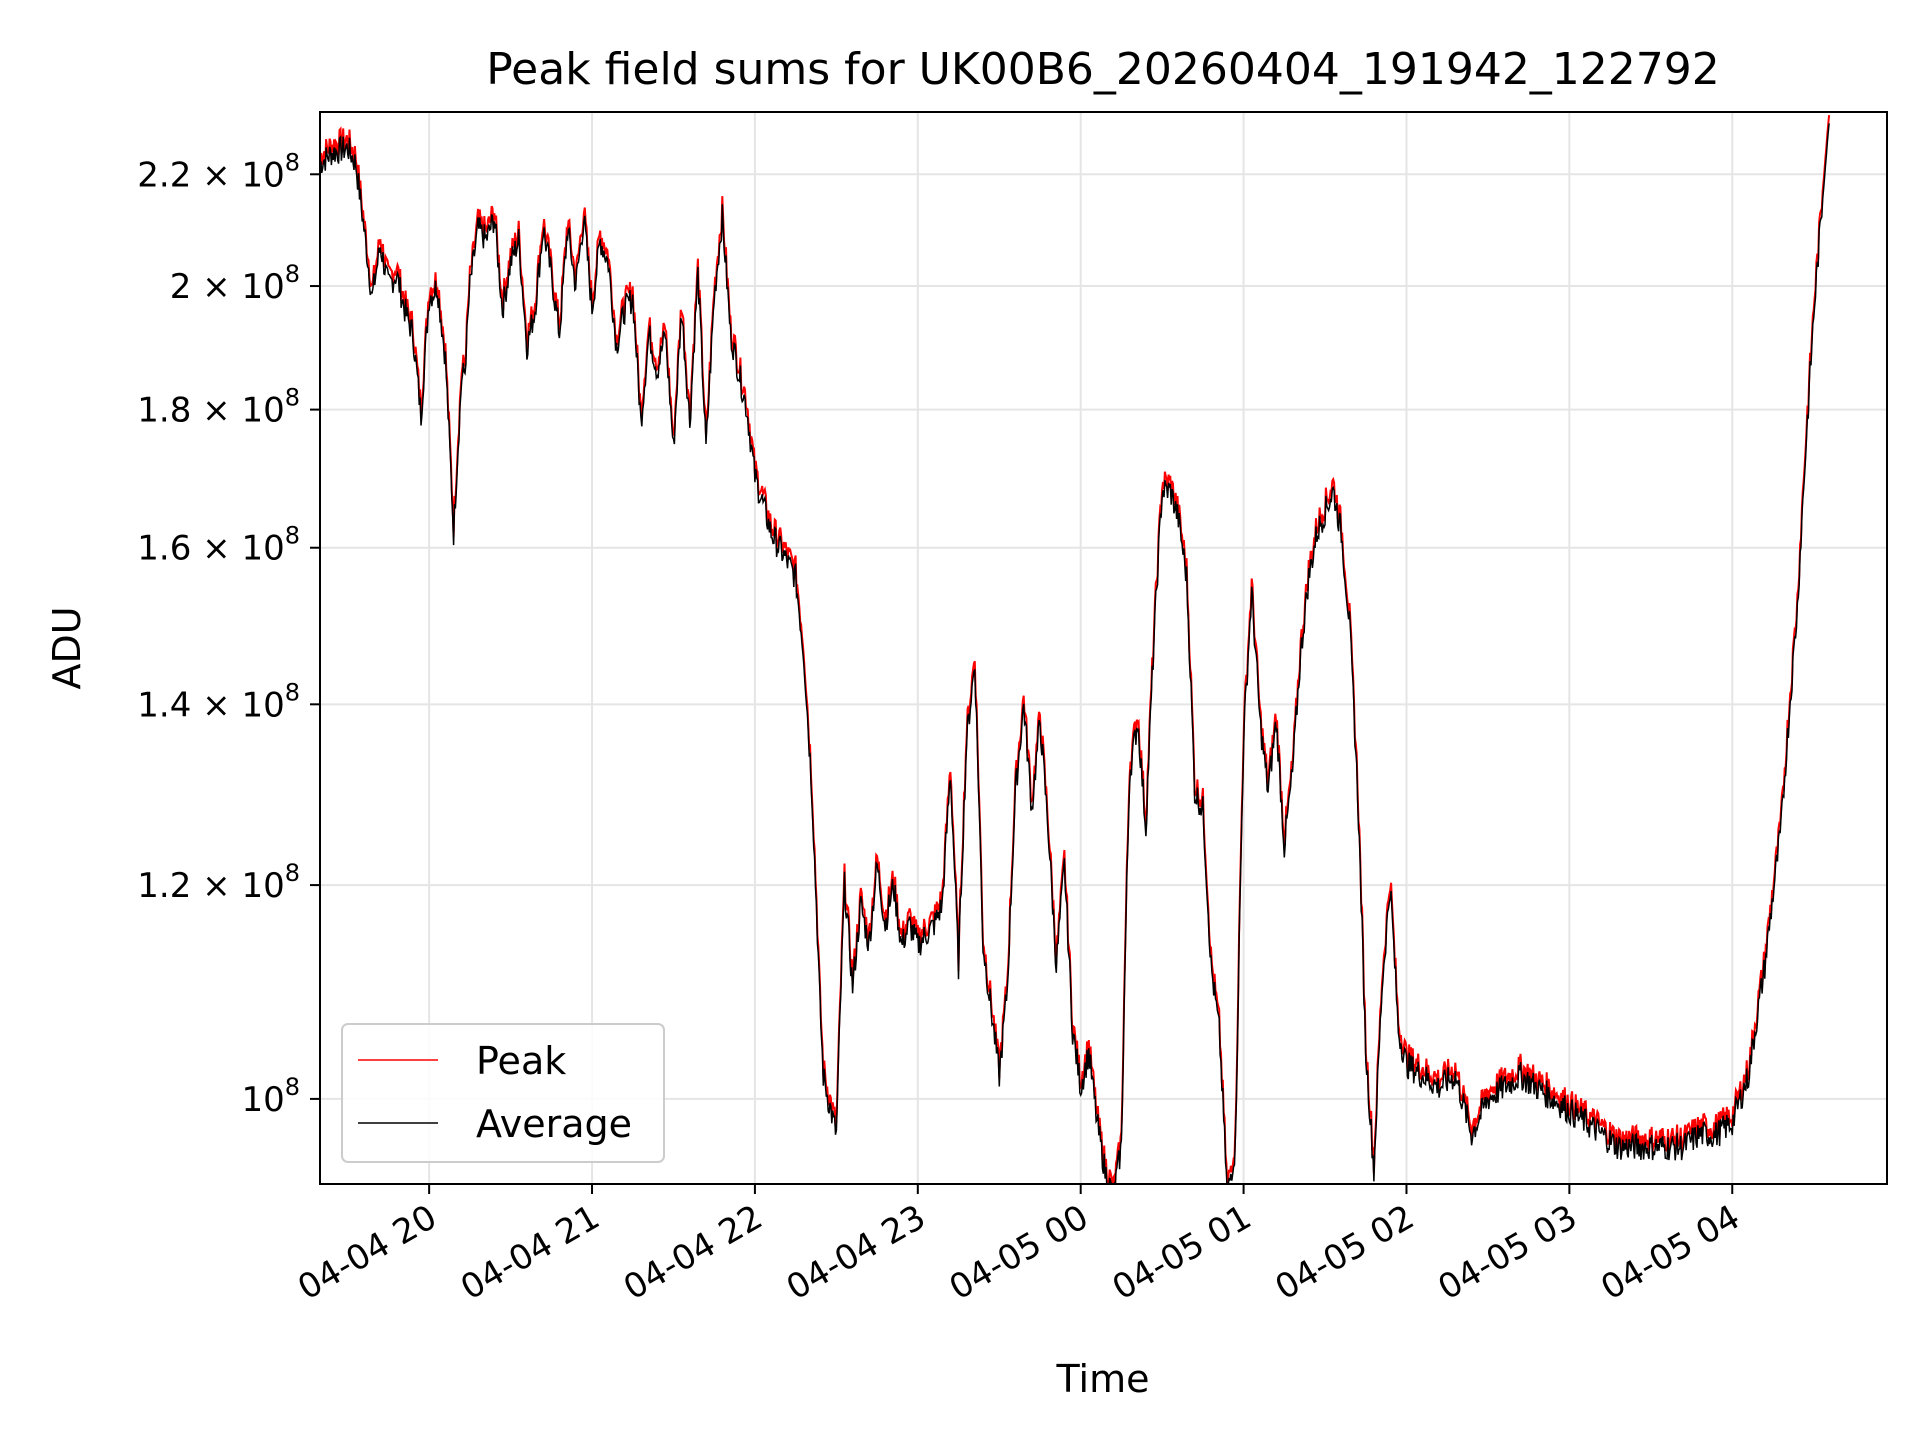 The image size is (1920, 1440). What do you see at coordinates (270, 1096) in the screenshot?
I see `y-tick-label: 108` at bounding box center [270, 1096].